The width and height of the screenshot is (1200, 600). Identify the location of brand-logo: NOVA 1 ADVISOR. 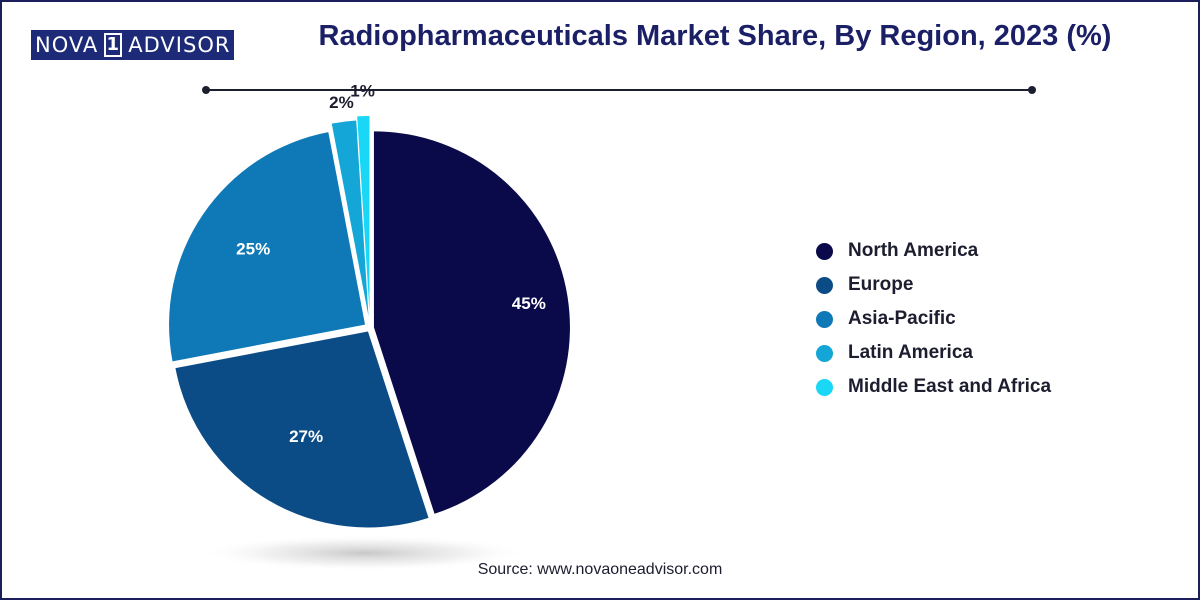
(133, 45).